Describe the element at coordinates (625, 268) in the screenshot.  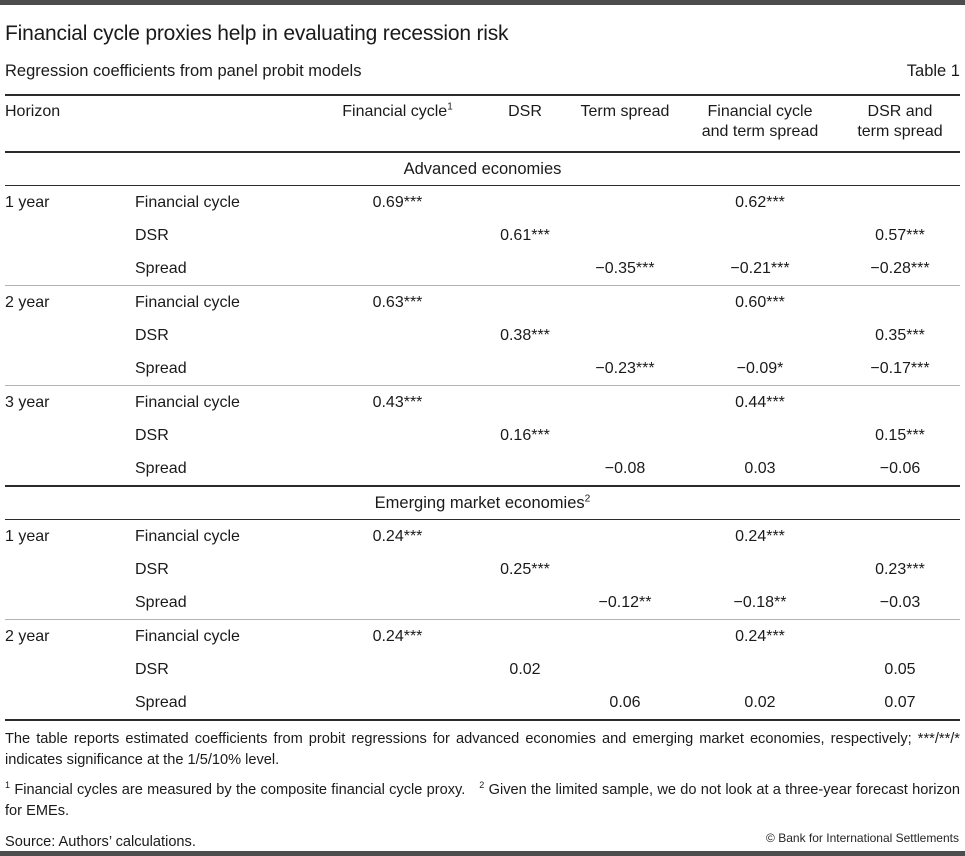
I see `value-cell: −0.35***` at that location.